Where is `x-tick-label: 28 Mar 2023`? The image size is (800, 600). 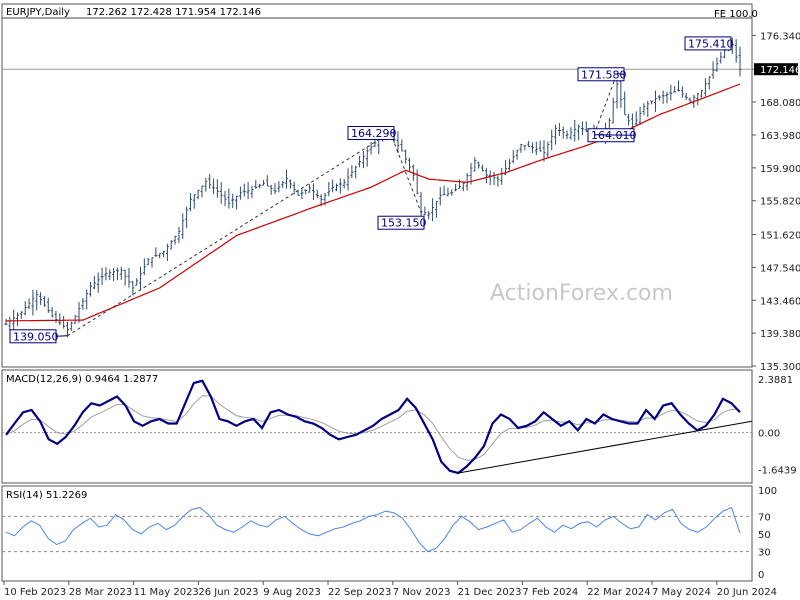 x-tick-label: 28 Mar 2023 is located at coordinates (100, 592).